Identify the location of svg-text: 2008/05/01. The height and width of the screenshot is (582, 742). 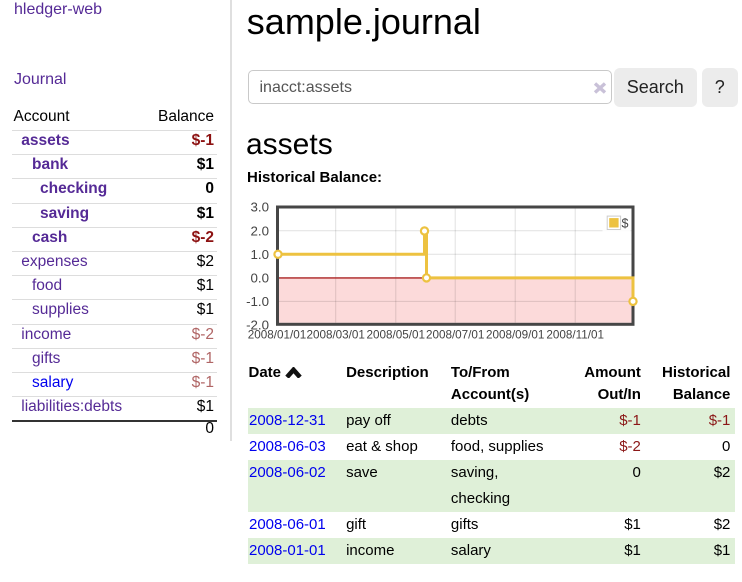
(396, 335).